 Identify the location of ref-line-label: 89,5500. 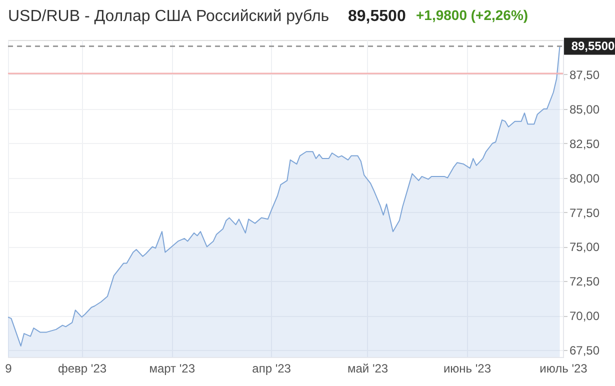
(593, 46).